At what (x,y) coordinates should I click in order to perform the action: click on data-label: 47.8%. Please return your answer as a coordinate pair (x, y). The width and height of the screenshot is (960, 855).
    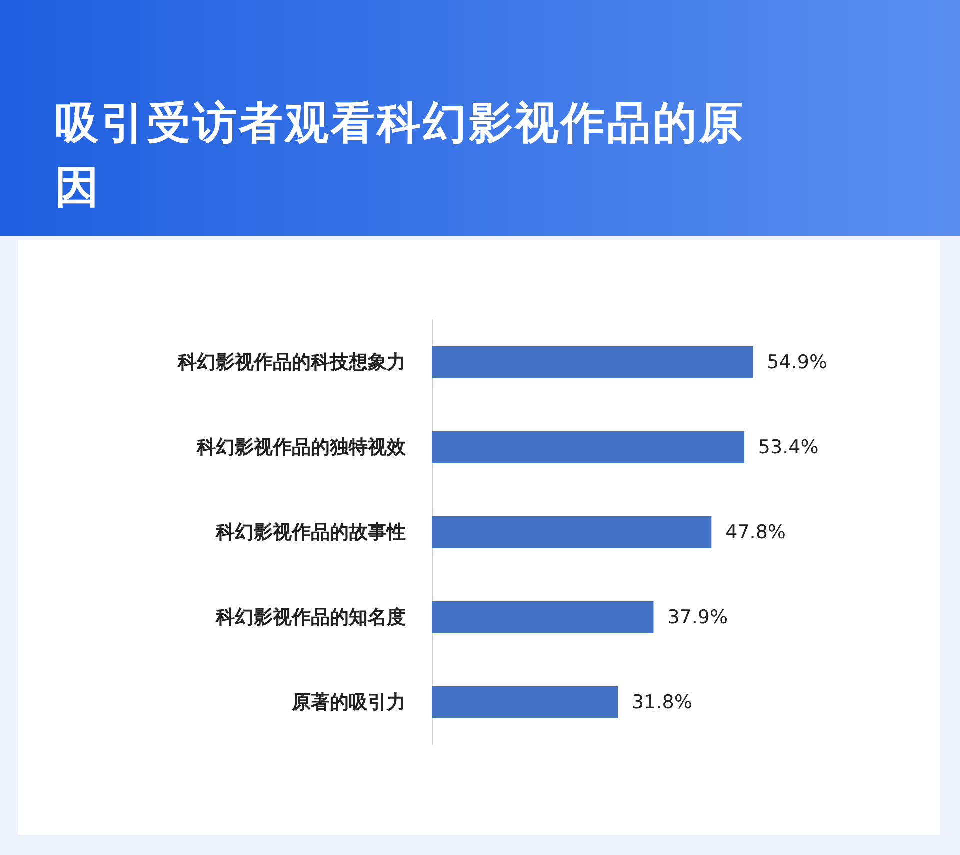
    Looking at the image, I should click on (756, 533).